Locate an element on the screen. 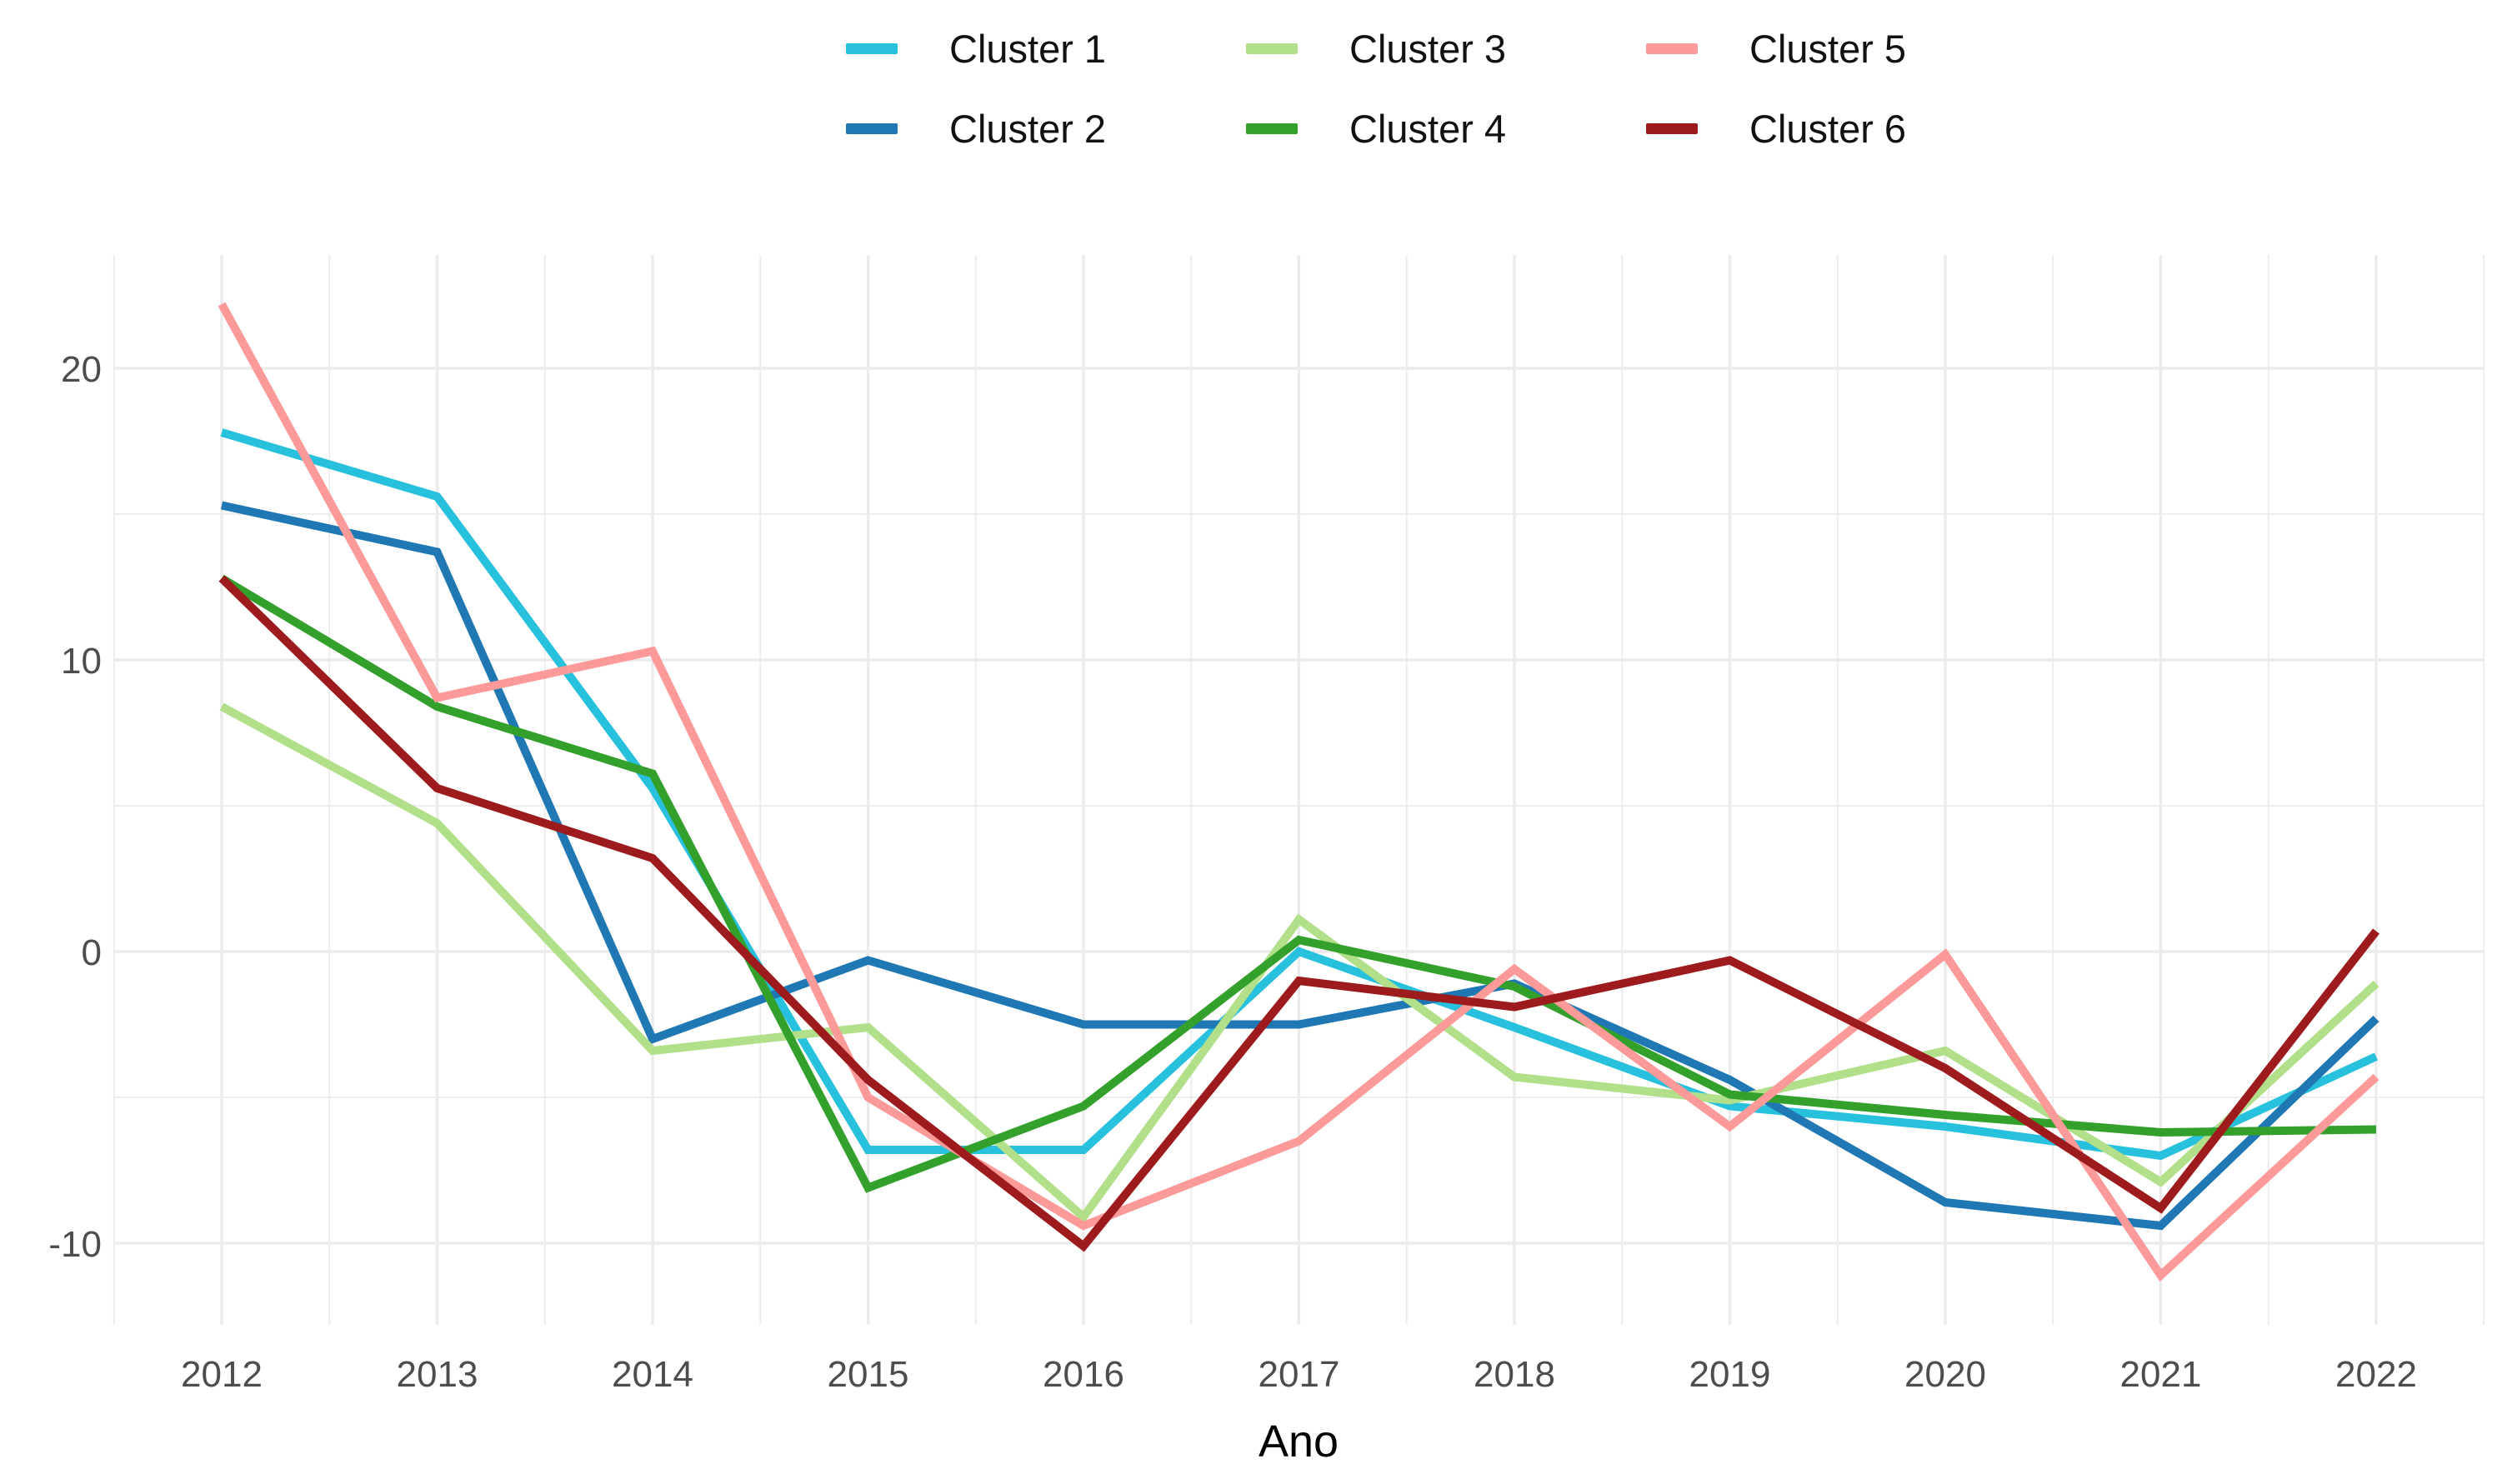 The image size is (2517, 1484). x-tick-label: 2020 is located at coordinates (1945, 1374).